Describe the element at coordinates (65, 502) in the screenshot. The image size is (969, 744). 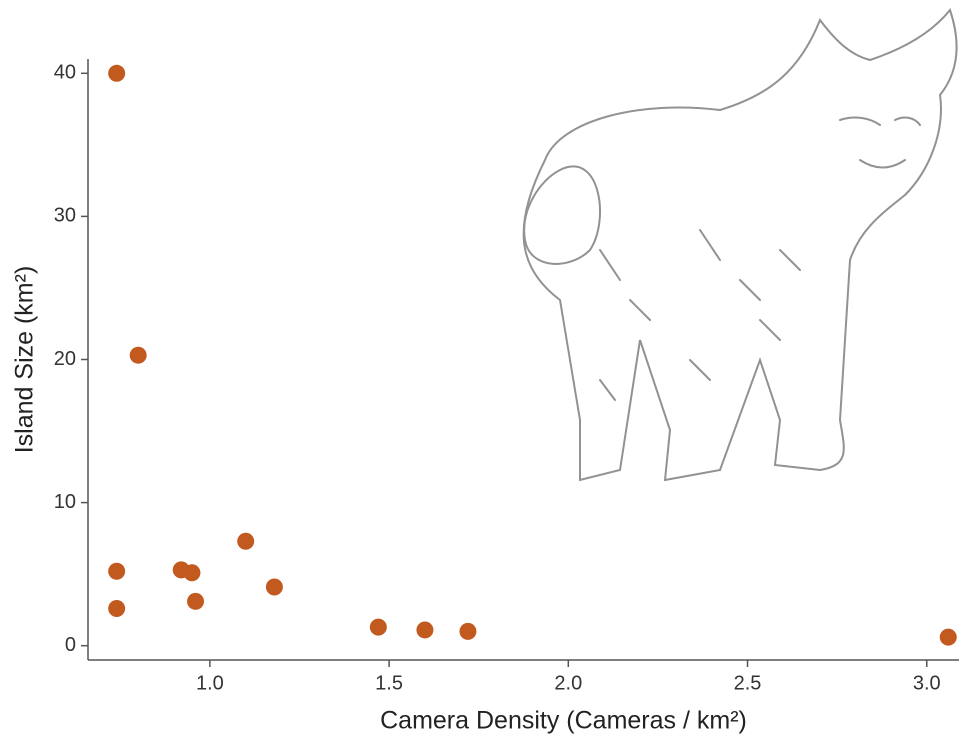
I see `y-tick-label: 10` at that location.